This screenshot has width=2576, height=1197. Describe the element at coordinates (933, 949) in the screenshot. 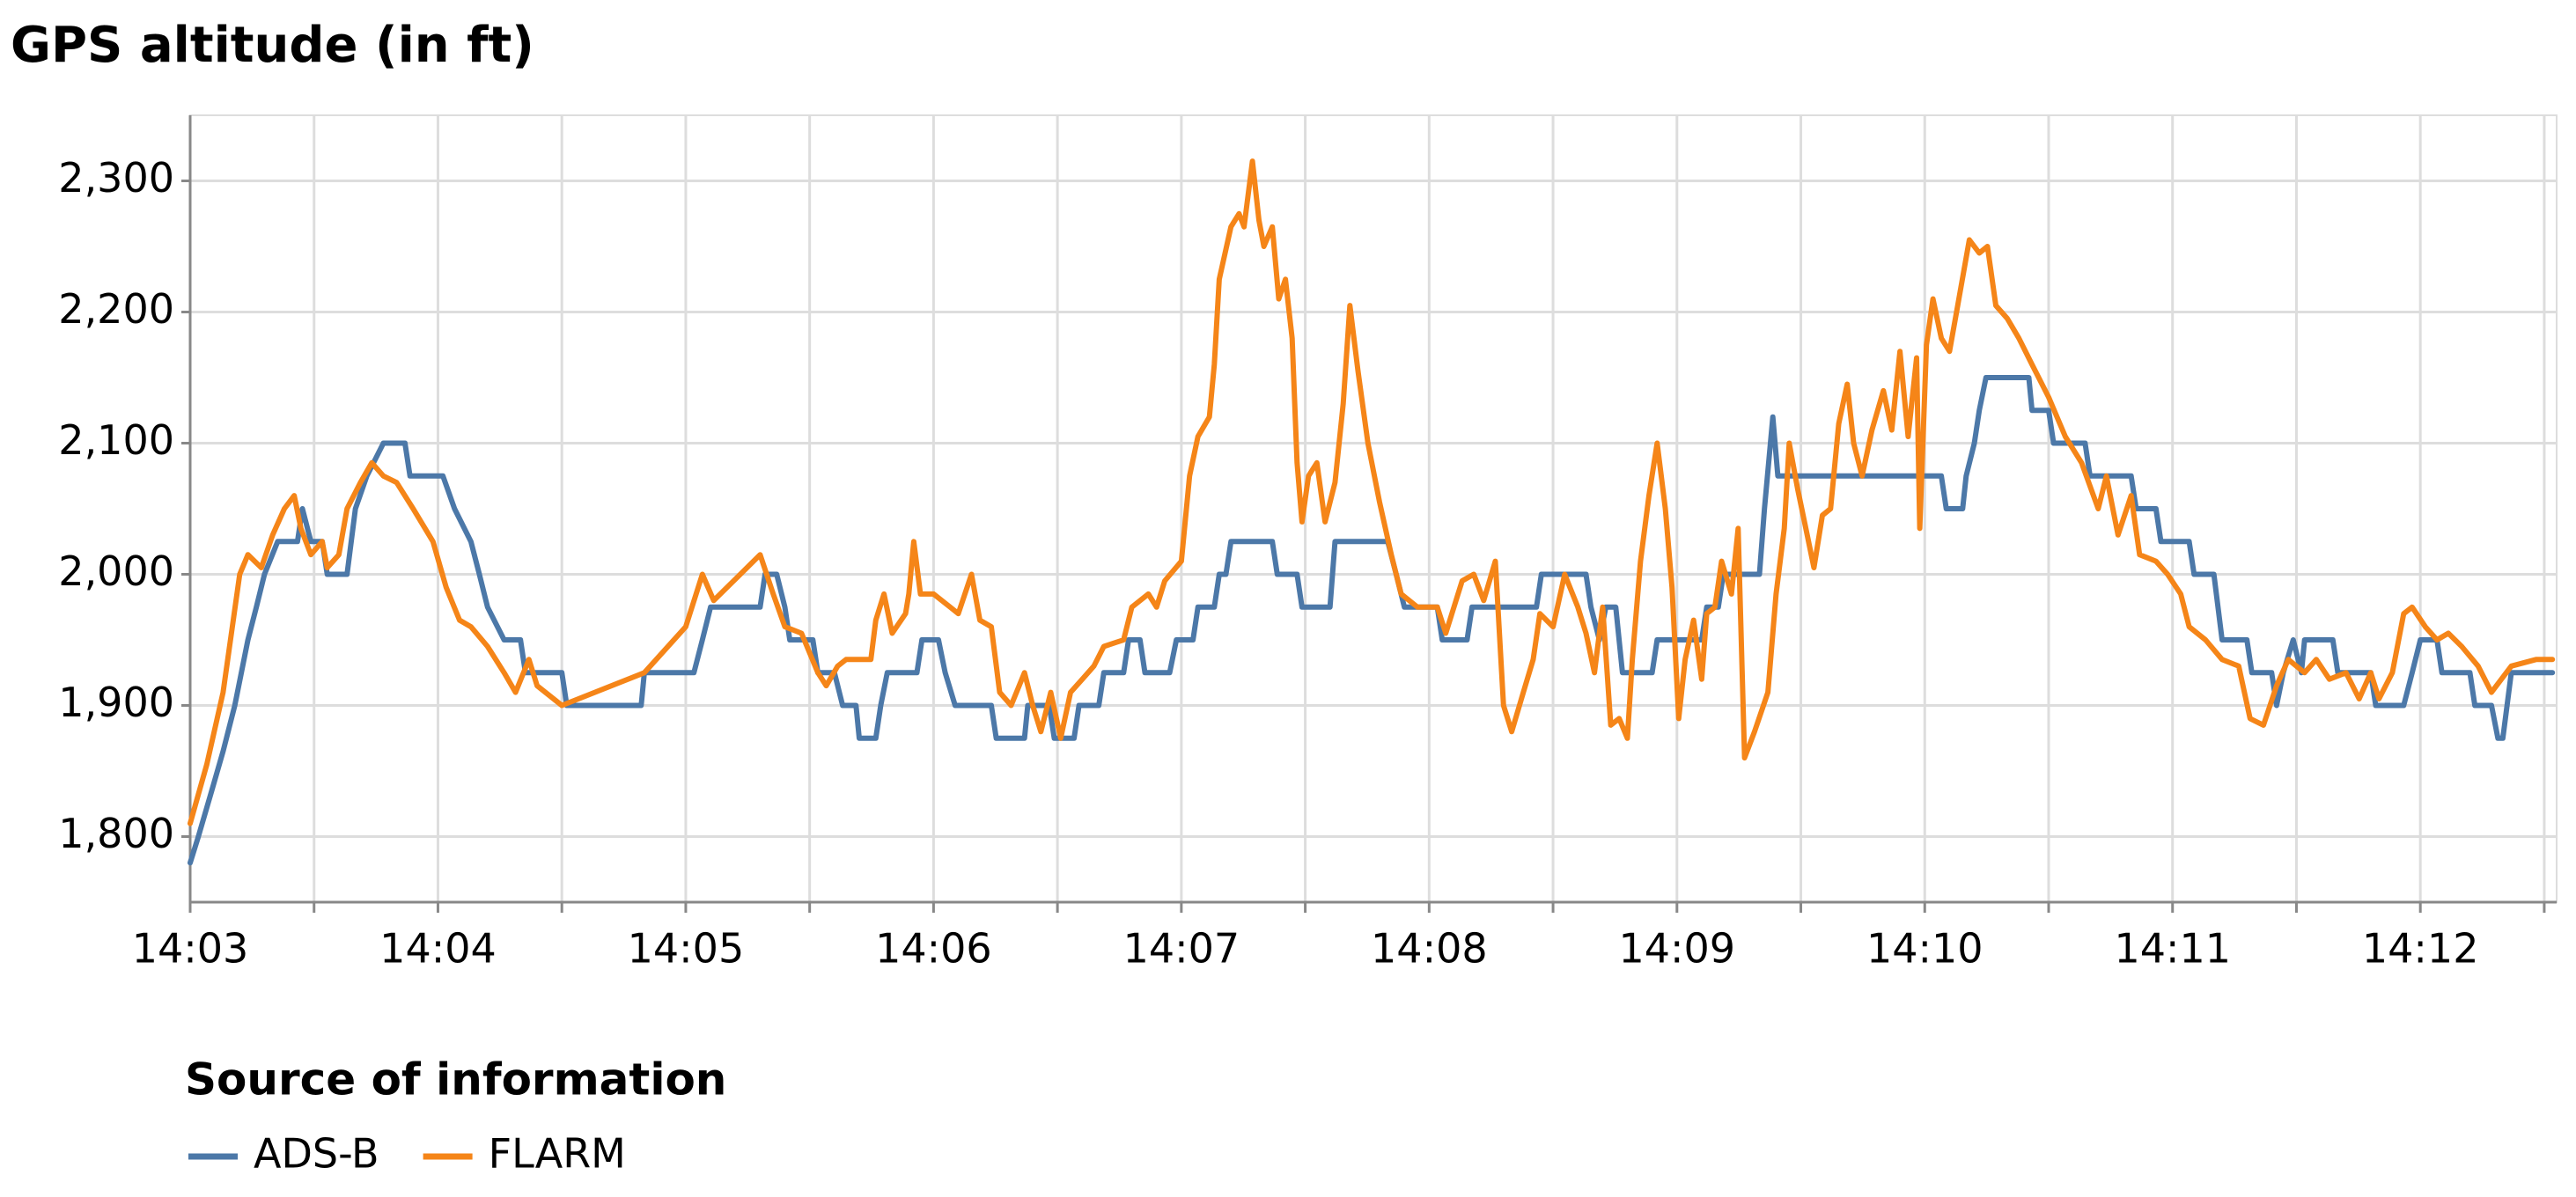

I see `x-tick-label: 14:06` at that location.